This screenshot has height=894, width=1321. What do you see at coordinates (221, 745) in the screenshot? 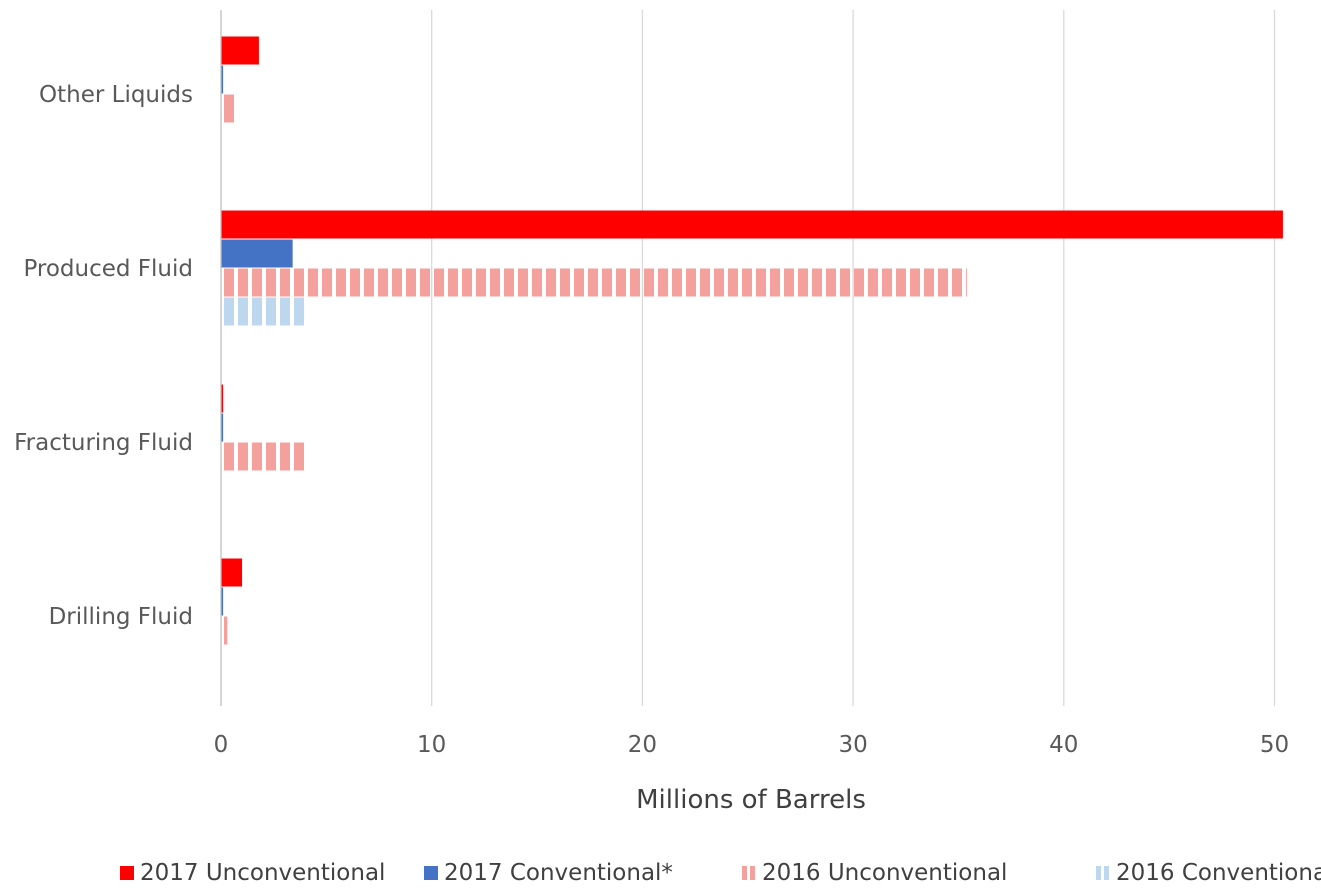
I see `x-tick-label-0: 0` at bounding box center [221, 745].